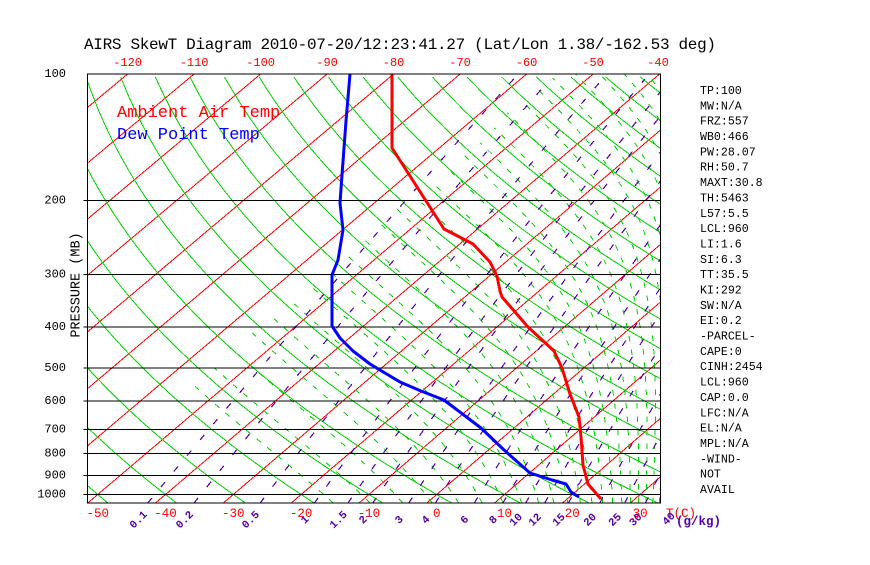 The height and width of the screenshot is (565, 870). Describe the element at coordinates (721, 291) in the screenshot. I see `svg-text: KI:292` at that location.